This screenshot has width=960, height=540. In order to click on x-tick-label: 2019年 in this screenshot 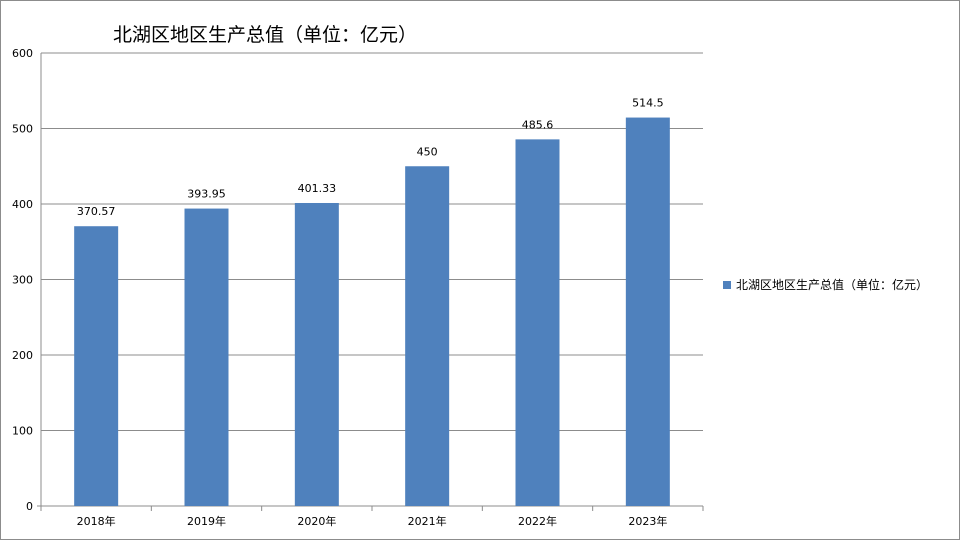, I will do `click(206, 521)`.